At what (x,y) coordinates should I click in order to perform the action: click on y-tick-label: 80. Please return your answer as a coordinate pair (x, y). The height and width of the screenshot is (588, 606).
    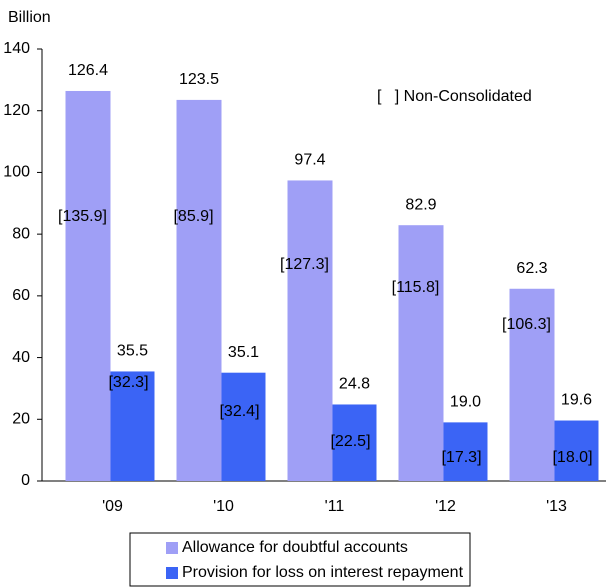
    Looking at the image, I should click on (21, 233).